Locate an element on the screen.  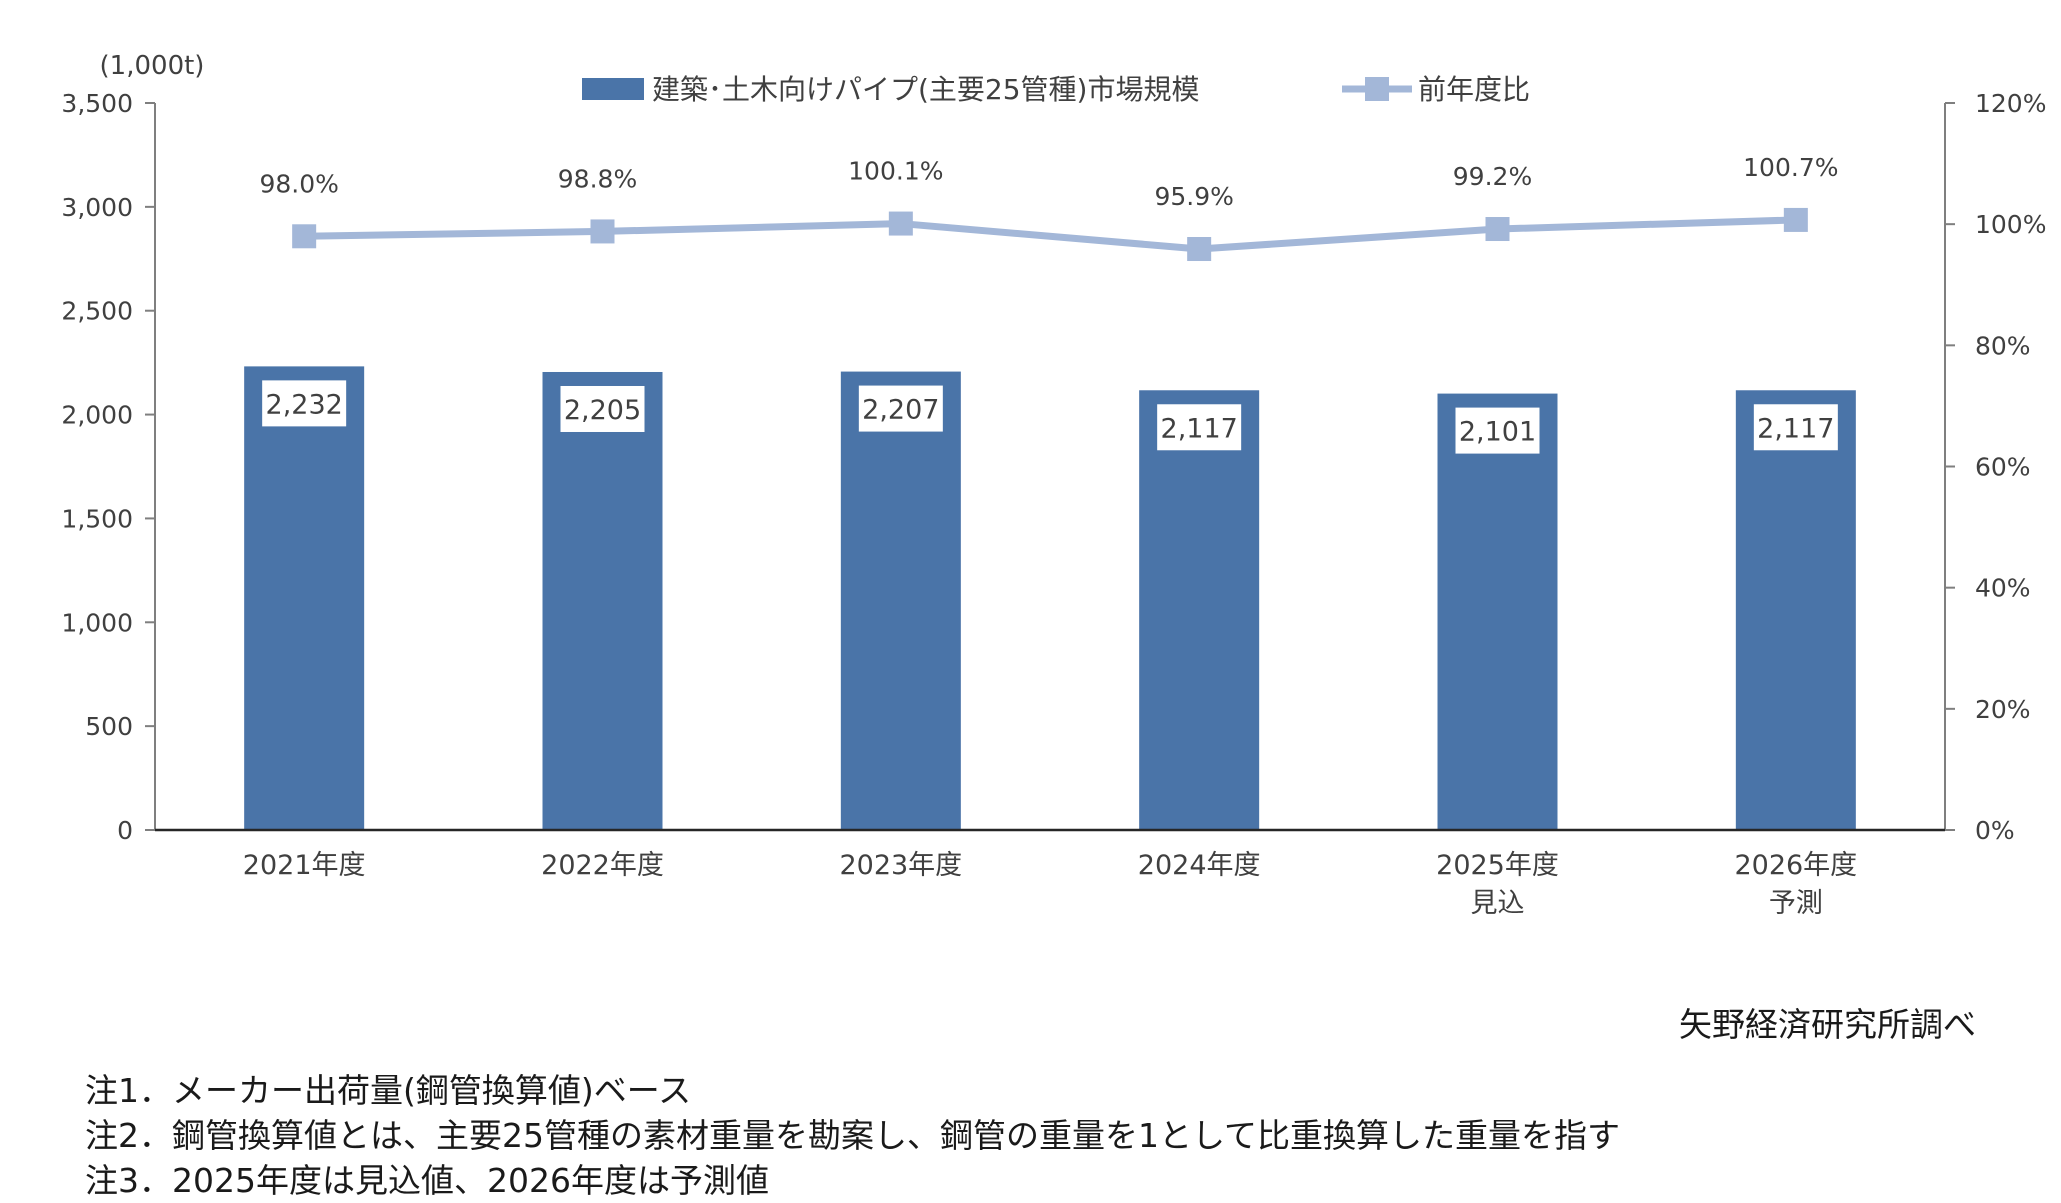
left-y-axis: 0 500 1,000 1,500 2,000 2,500 3,000 3,500 is located at coordinates (108, 467).